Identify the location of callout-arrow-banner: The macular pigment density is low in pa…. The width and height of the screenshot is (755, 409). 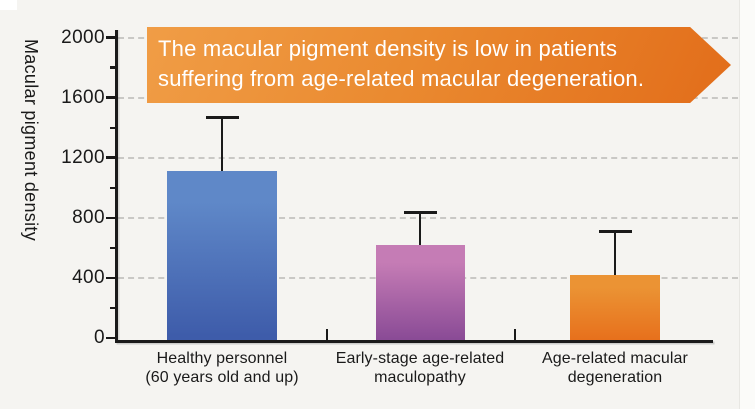
(439, 65).